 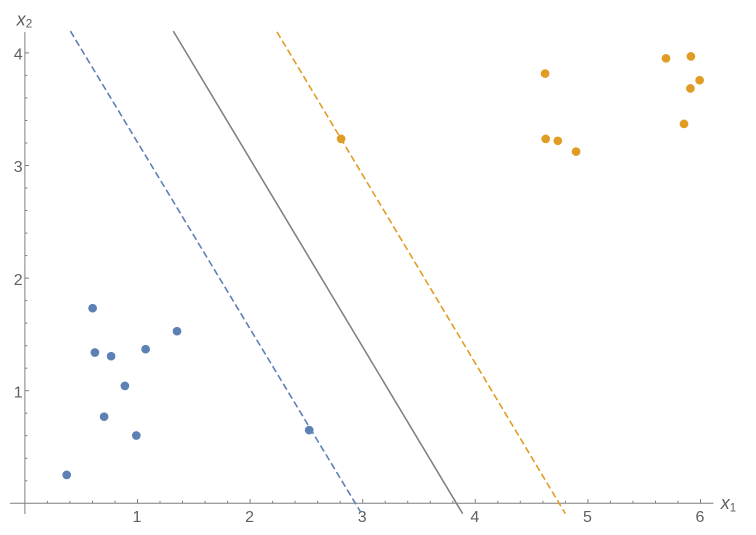 I want to click on svg-text: x1, so click(x=728, y=504).